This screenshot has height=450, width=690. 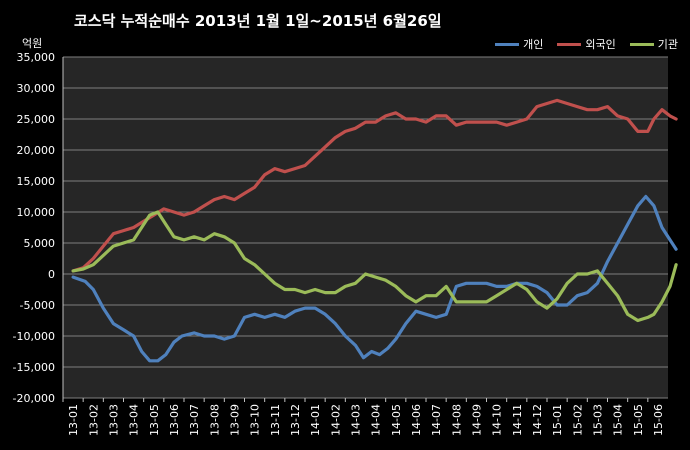 What do you see at coordinates (557, 420) in the screenshot?
I see `x-tick-label: 15-01` at bounding box center [557, 420].